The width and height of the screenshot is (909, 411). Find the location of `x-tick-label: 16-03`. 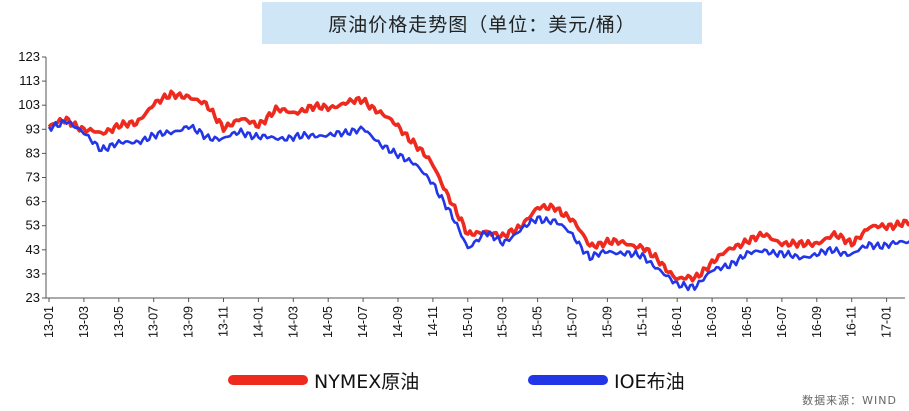

x-tick-label: 16-03 is located at coordinates (712, 322).